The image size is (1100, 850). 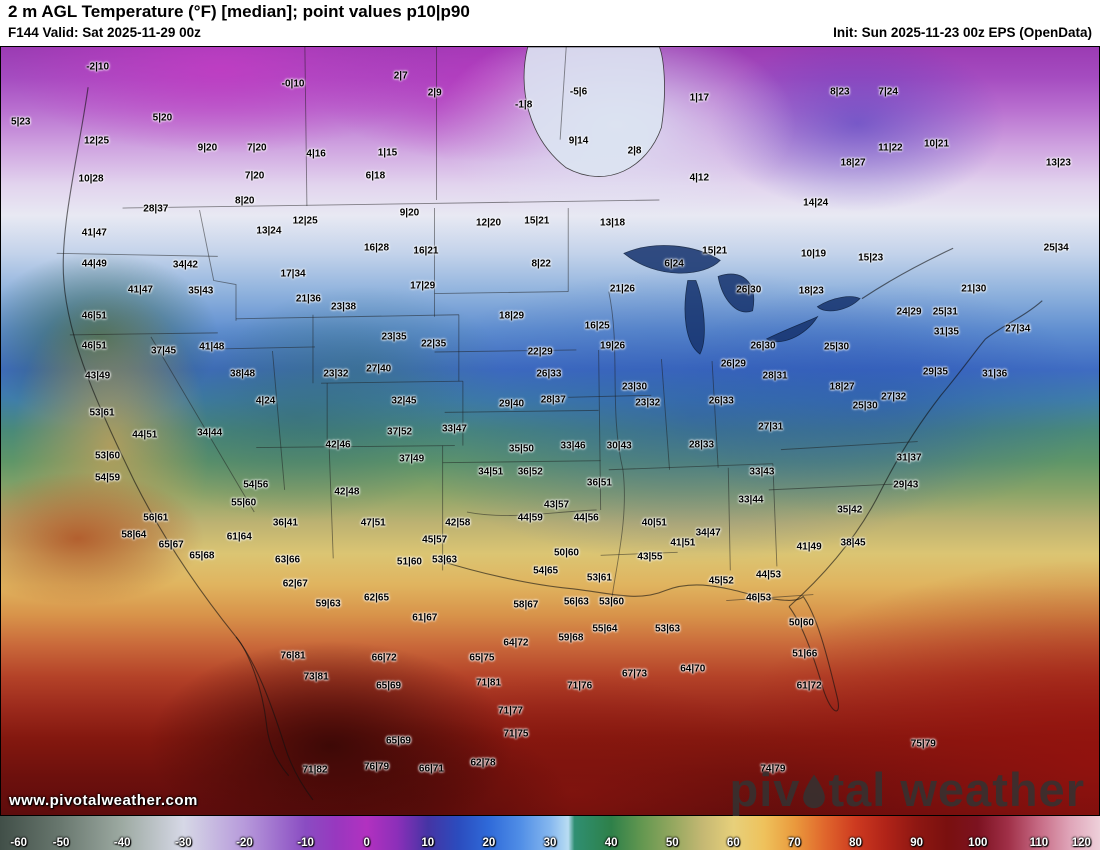 What do you see at coordinates (1056, 248) in the screenshot?
I see `point-value: 25|34` at bounding box center [1056, 248].